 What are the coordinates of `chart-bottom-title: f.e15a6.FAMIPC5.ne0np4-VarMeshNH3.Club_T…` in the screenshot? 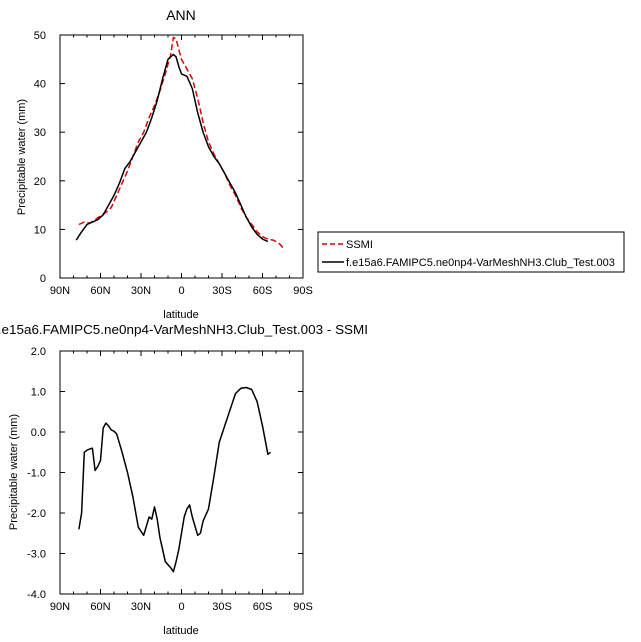 It's located at (184, 329).